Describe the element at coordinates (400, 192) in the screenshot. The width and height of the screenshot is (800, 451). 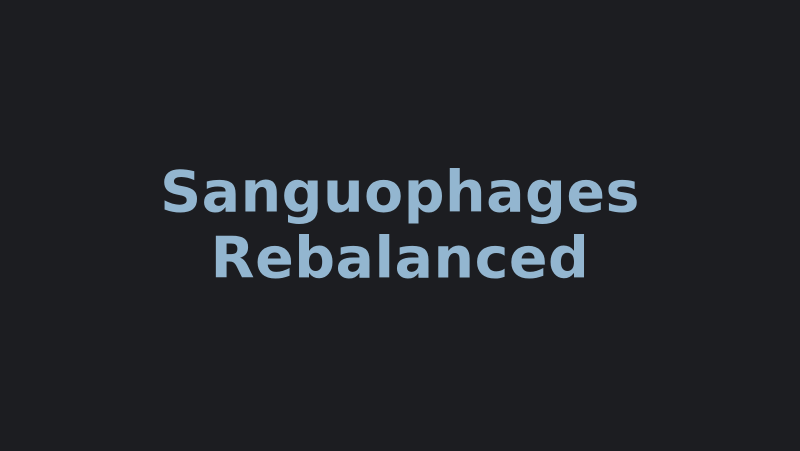
I see `mod-title-line-1: Sanguophages` at that location.